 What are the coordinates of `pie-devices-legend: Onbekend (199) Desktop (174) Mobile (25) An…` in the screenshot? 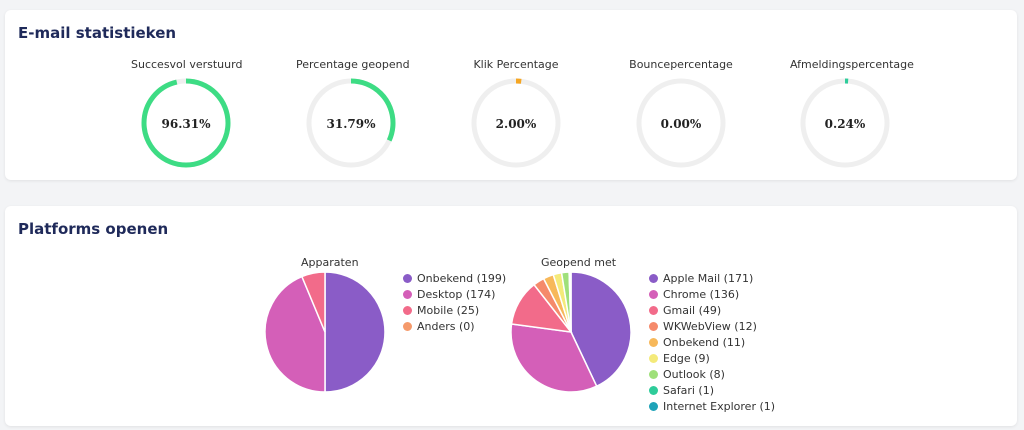 It's located at (454, 302).